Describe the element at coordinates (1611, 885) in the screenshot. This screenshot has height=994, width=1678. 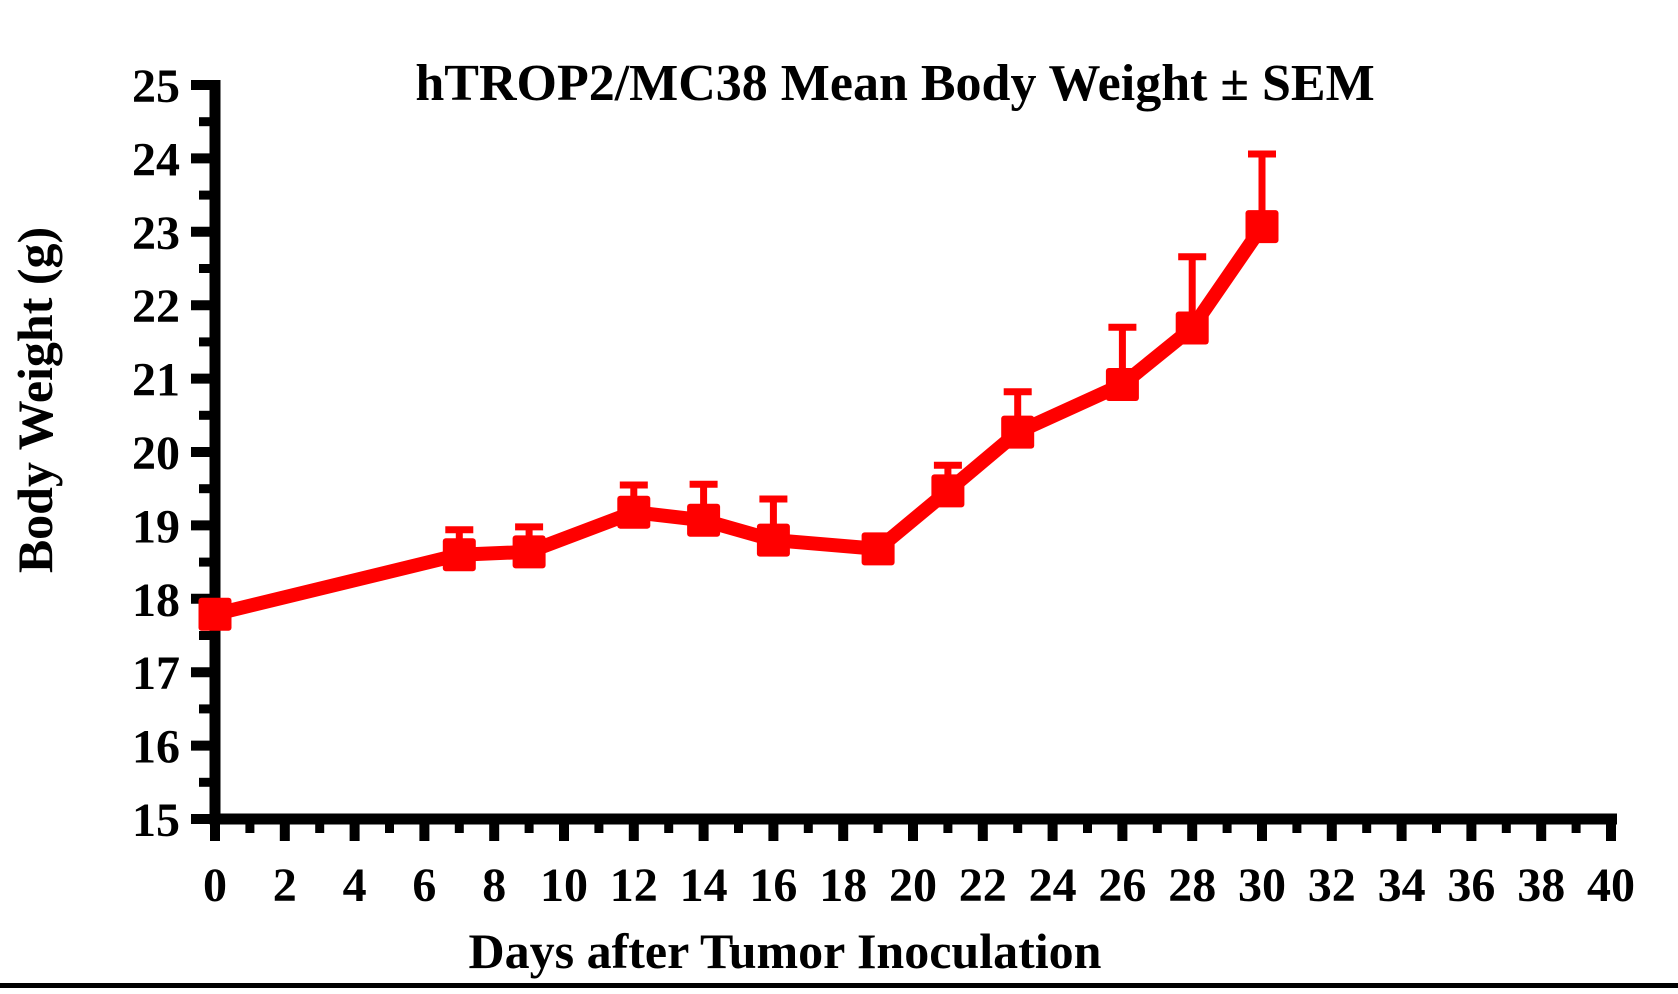
I see `x-tick-label: 40` at that location.